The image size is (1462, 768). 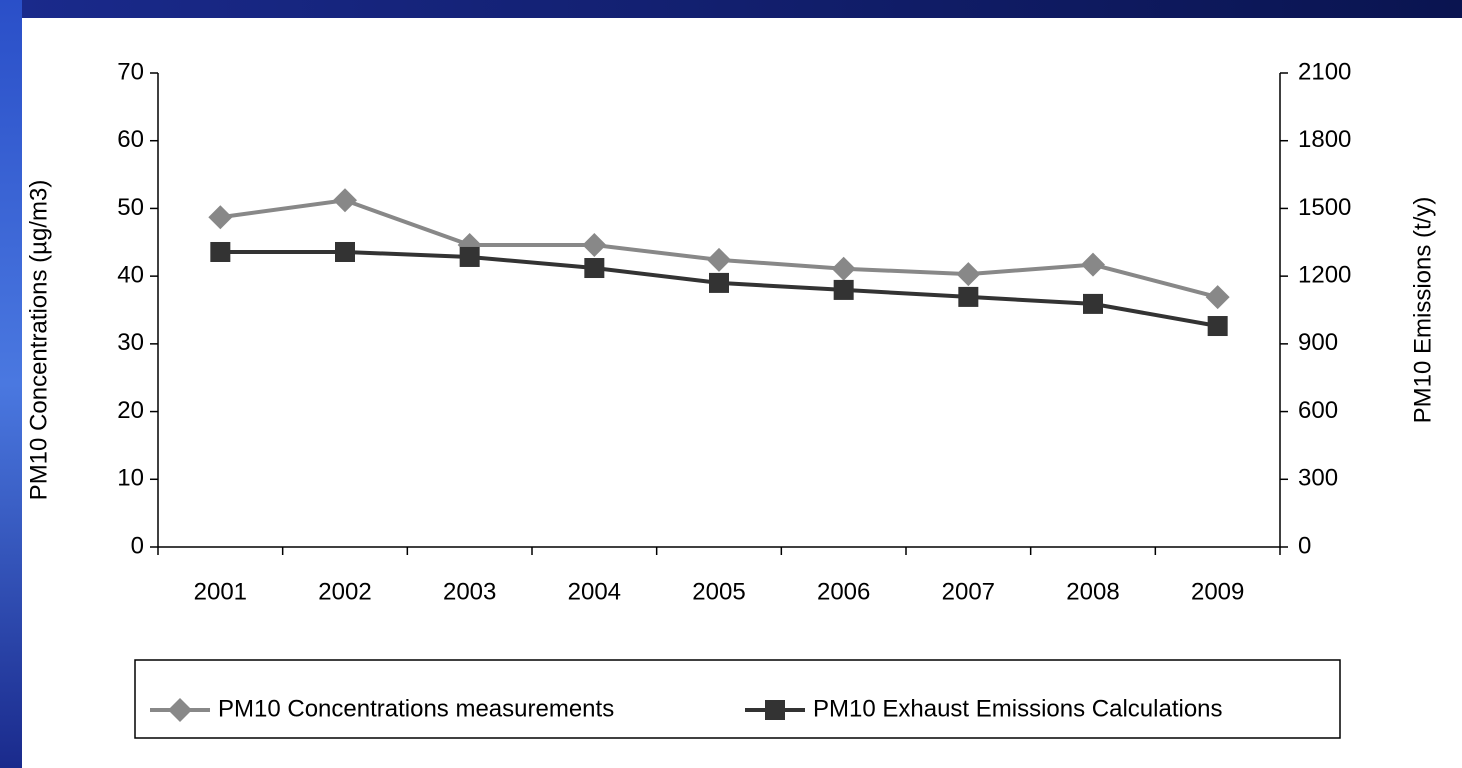 I want to click on y2-tick-label: 0, so click(x=1304, y=545).